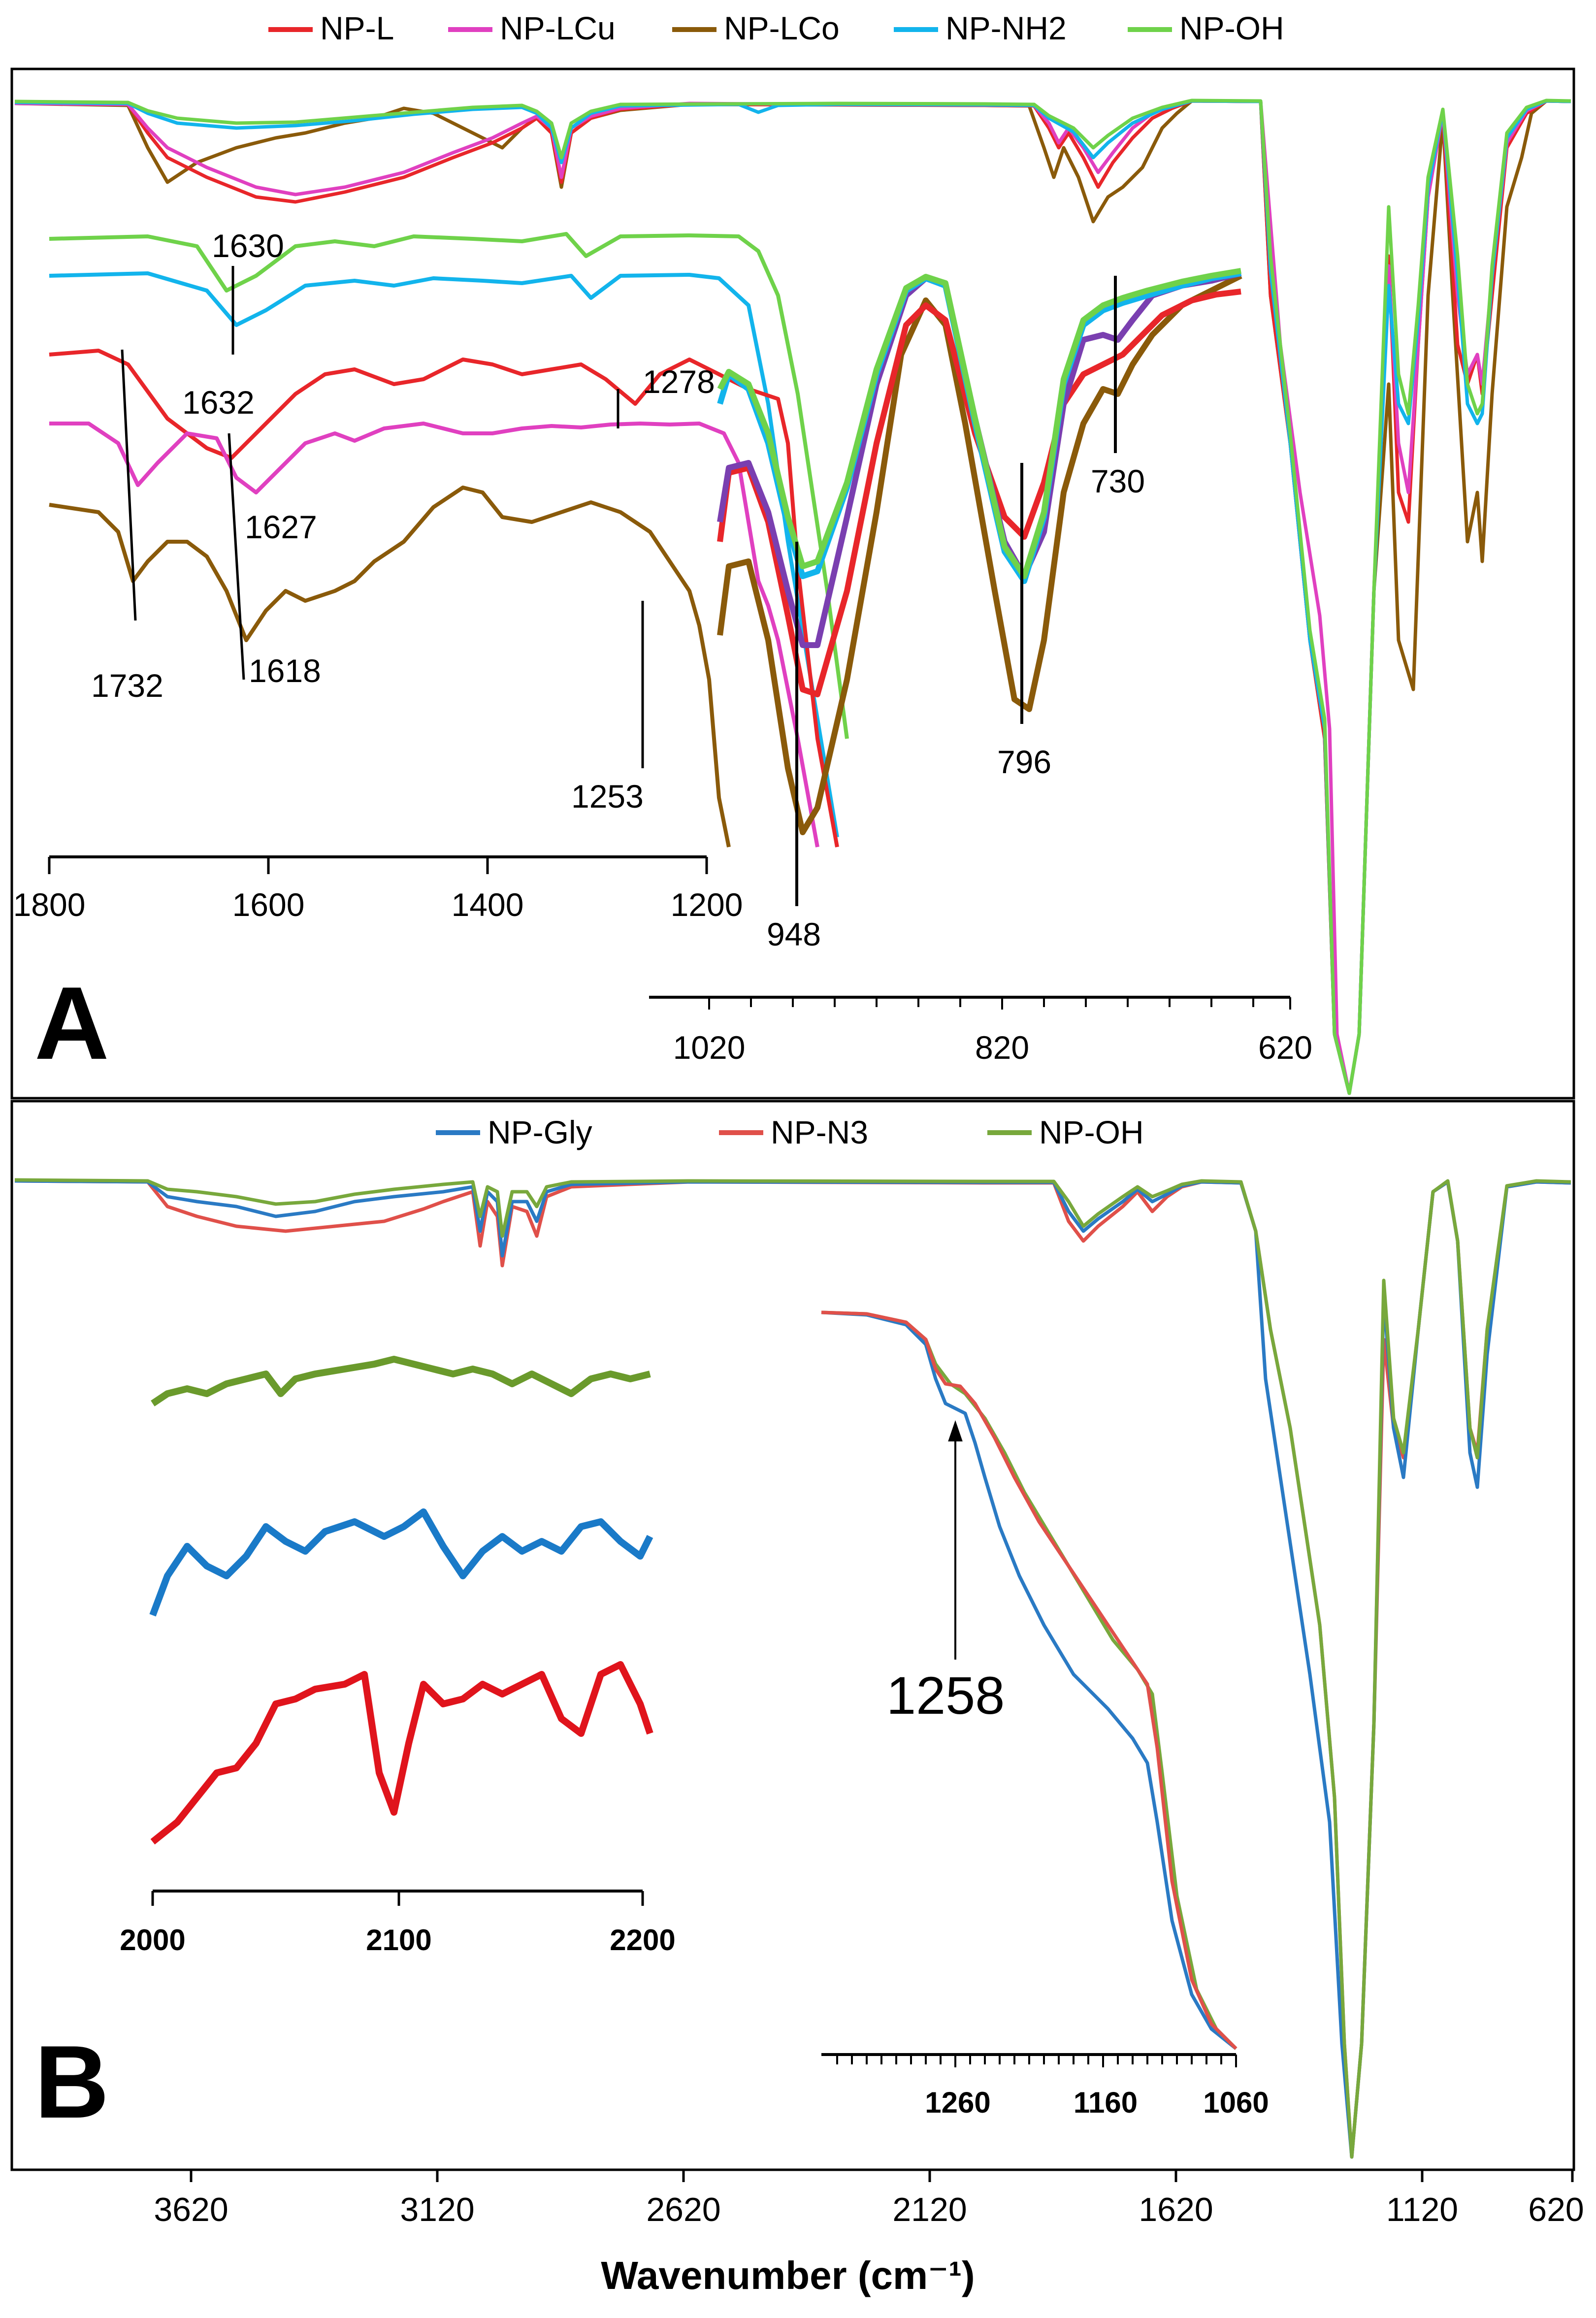 This screenshot has height=2318, width=1596. Describe the element at coordinates (955, 1540) in the screenshot. I see `inset-b2-annotation-arrow` at that location.